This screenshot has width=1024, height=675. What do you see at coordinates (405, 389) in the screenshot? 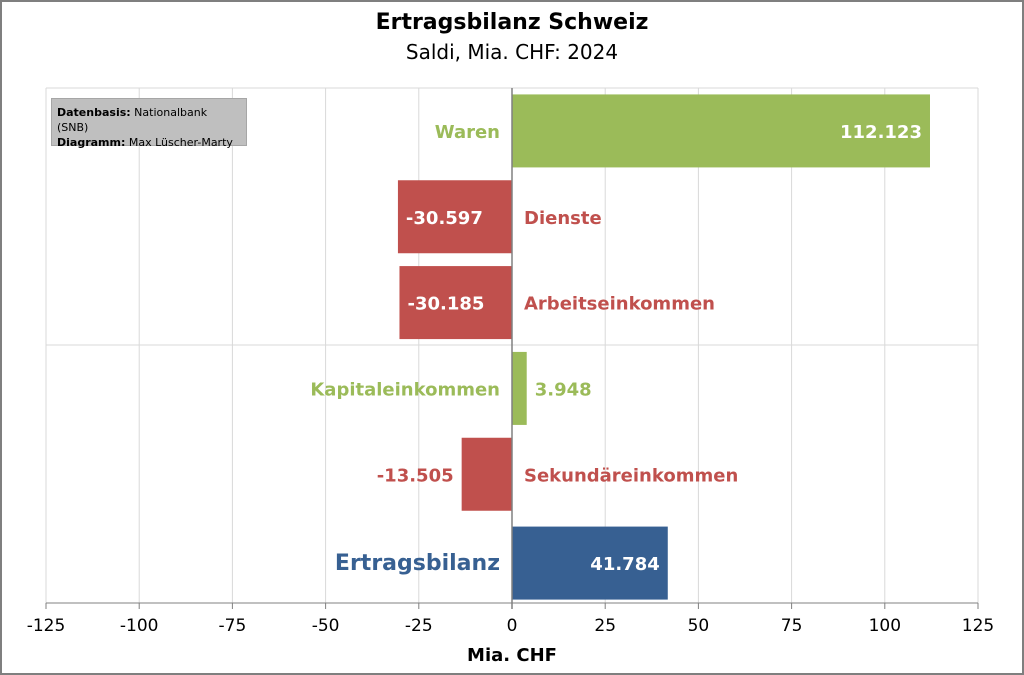
I see `category-label: Kapitaleinkommen` at bounding box center [405, 389].